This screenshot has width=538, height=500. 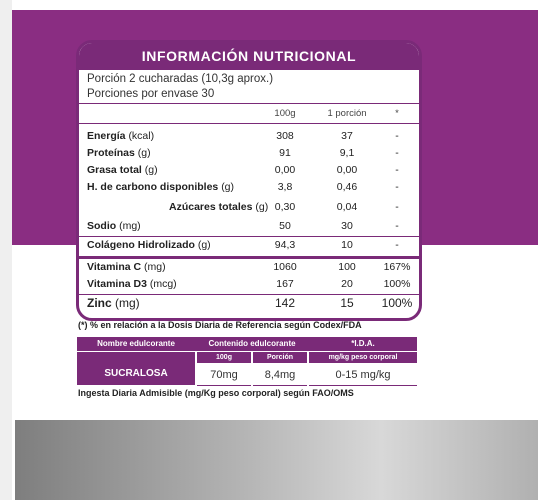 I want to click on table-row: H. de carbono disponibles (g) 3,8 0,46-, so click(x=243, y=187).